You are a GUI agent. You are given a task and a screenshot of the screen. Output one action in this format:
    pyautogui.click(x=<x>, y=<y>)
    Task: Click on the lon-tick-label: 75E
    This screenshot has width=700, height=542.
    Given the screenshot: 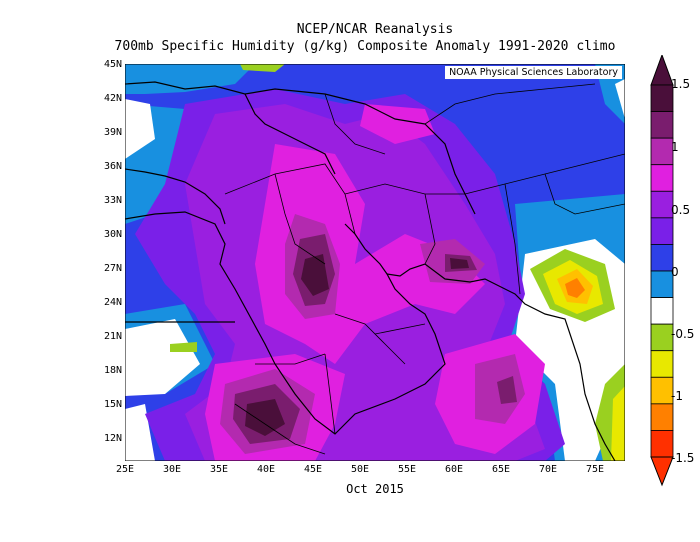 What is the action you would take?
    pyautogui.click(x=595, y=469)
    